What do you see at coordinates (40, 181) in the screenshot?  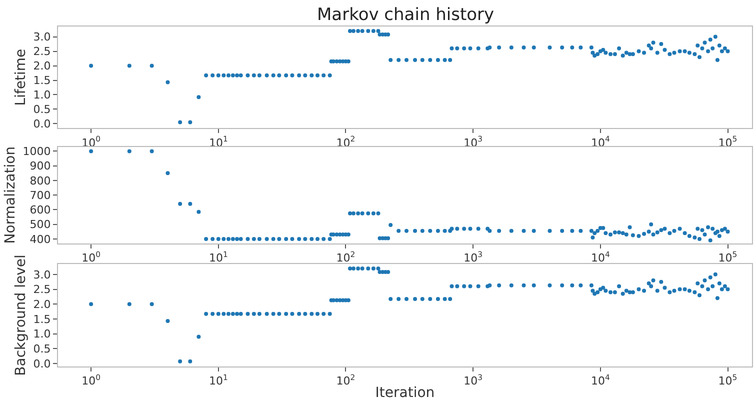 I see `y-tick-label: 800` at bounding box center [40, 181].